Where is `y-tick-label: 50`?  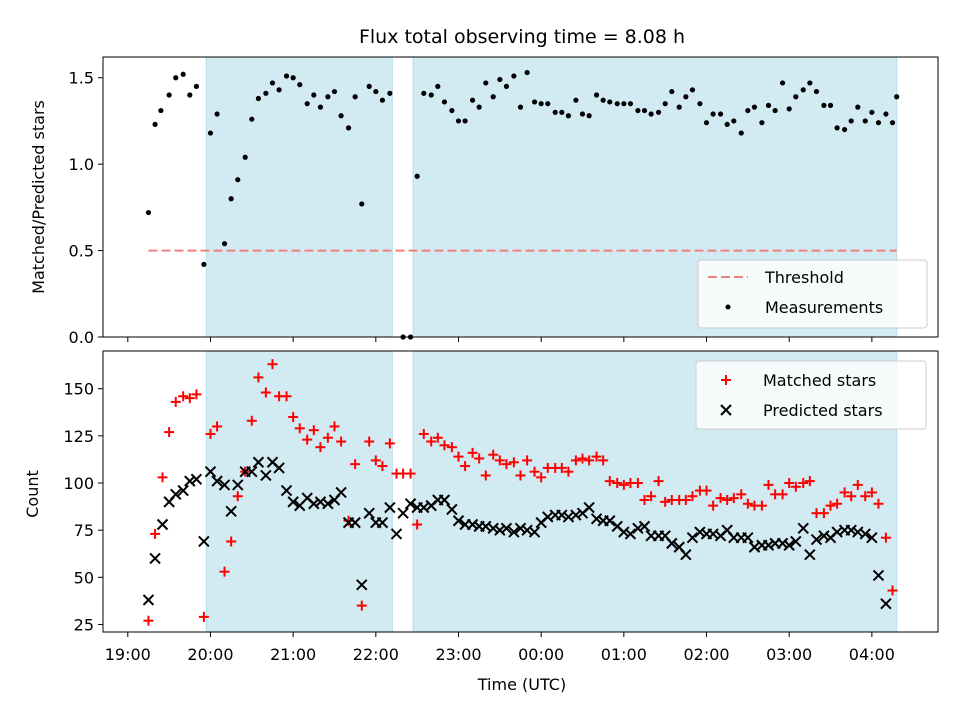 y-tick-label: 50 is located at coordinates (84, 577).